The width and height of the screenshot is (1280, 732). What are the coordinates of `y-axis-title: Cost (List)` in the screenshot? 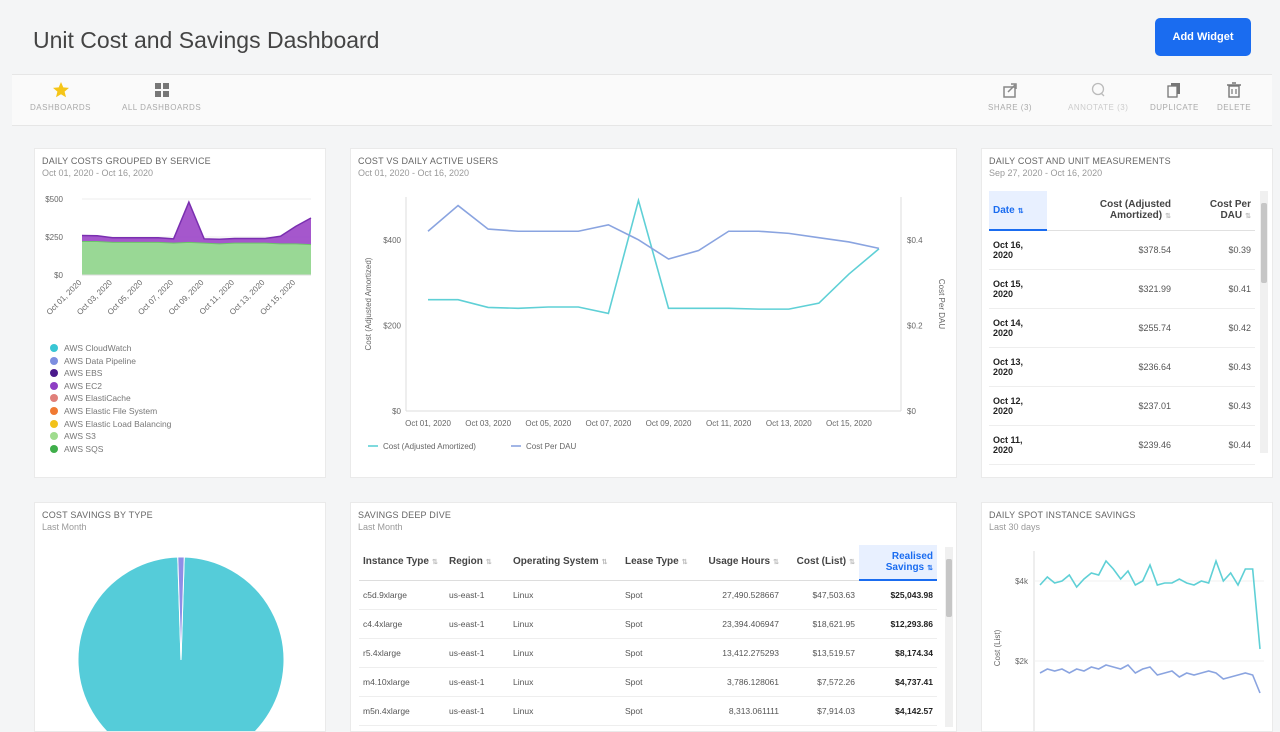 It's located at (997, 647).